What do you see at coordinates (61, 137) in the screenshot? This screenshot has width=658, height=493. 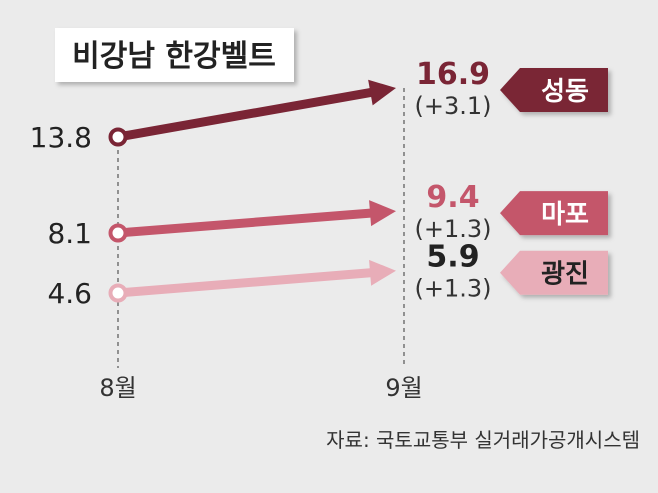 I see `start-value-label-seongdong: 13.8` at bounding box center [61, 137].